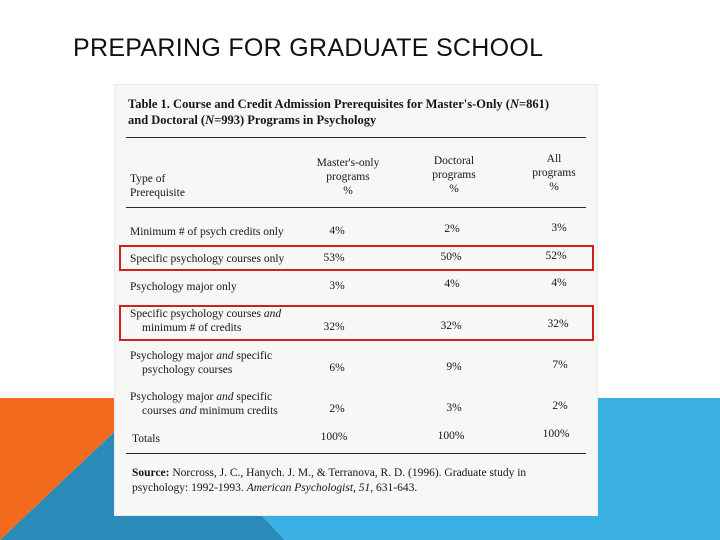 This screenshot has height=540, width=720. Describe the element at coordinates (452, 284) in the screenshot. I see `row-doctoral-value: 4%` at that location.